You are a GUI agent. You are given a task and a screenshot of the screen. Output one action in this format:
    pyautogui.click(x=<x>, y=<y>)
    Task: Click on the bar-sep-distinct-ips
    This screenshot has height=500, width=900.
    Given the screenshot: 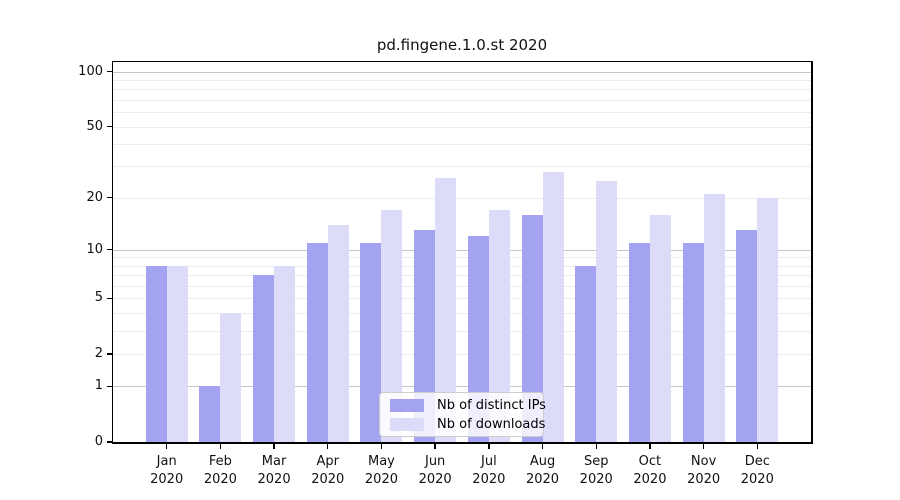 What is the action you would take?
    pyautogui.click(x=586, y=353)
    